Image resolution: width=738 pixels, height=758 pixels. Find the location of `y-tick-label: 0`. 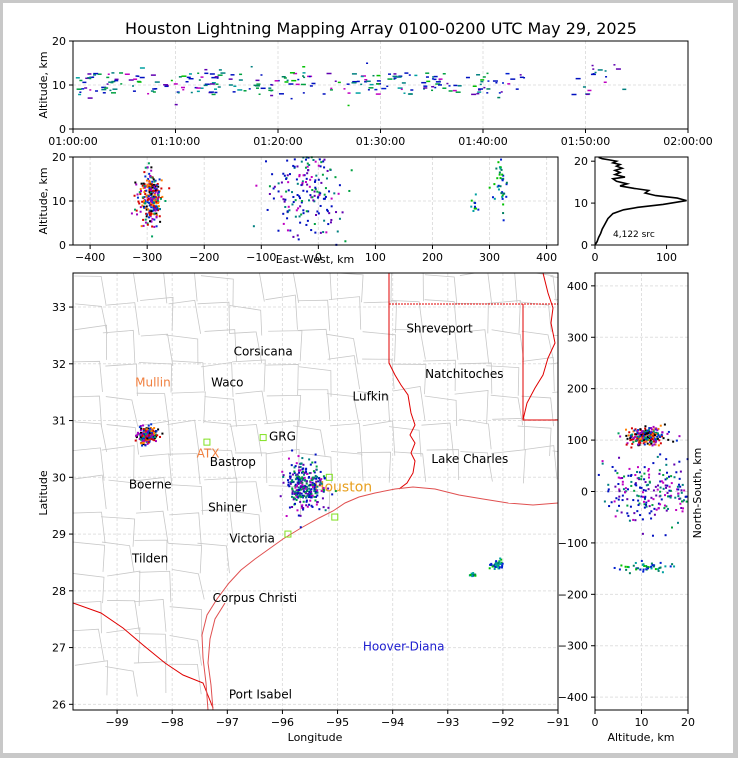

y-tick-label: 0 is located at coordinates (584, 245).